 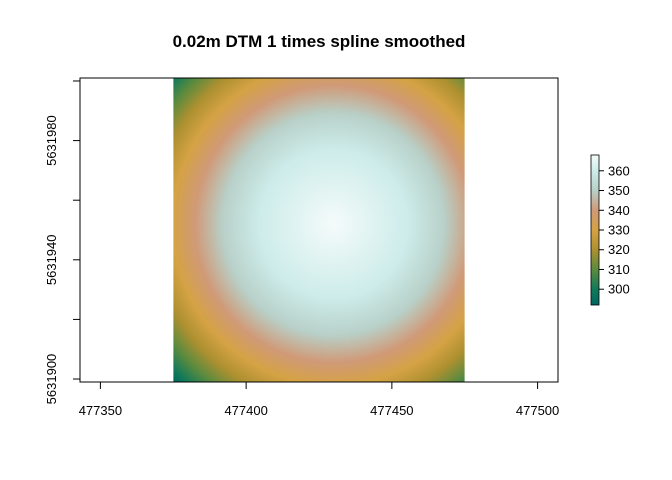 I want to click on colorbar-tick-label: 310, so click(x=619, y=269).